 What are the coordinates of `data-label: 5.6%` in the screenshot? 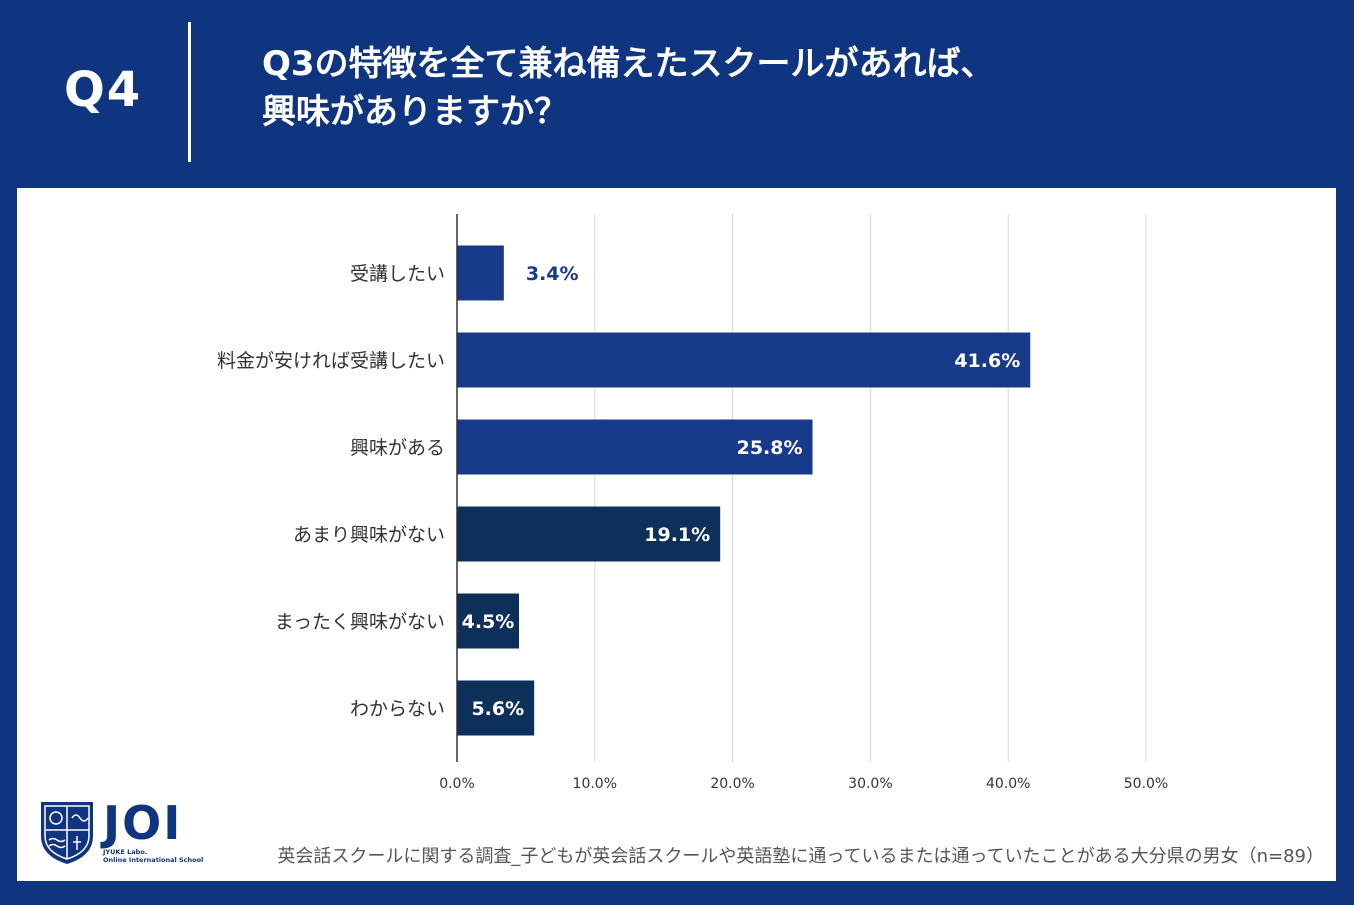 It's located at (497, 709).